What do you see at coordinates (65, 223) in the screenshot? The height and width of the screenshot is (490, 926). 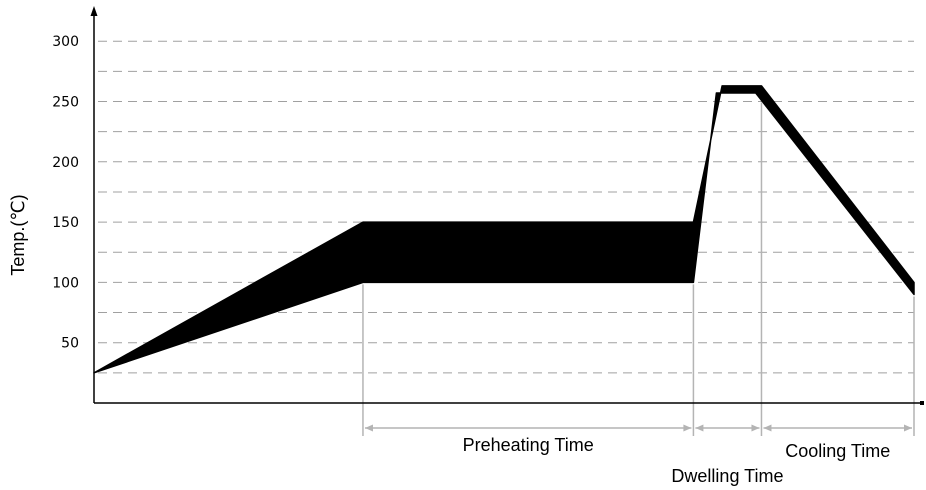 I see `y-tick-label: 150` at bounding box center [65, 223].